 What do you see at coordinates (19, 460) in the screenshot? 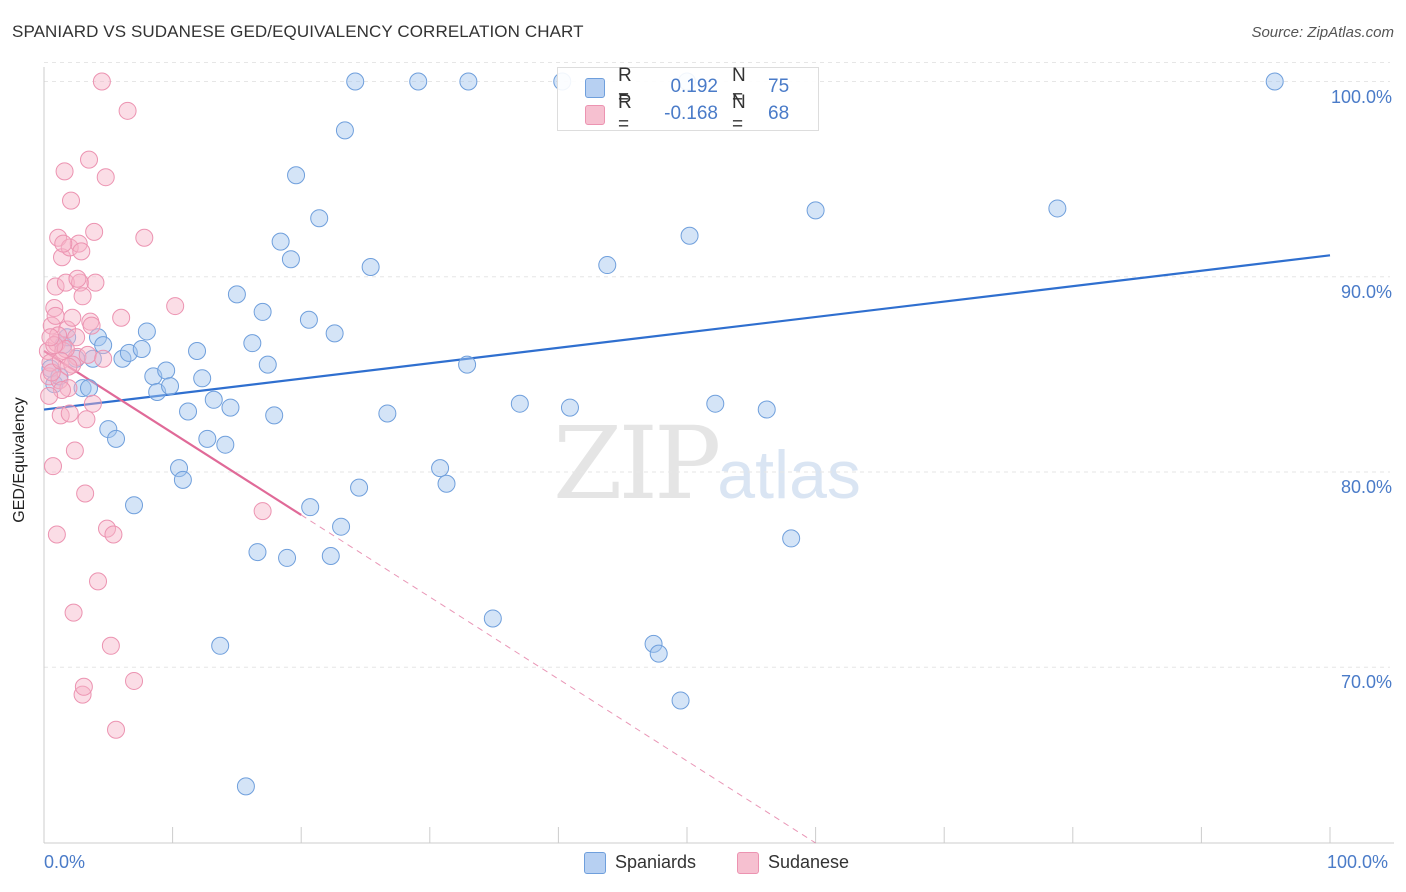
I see `y-axis-label: GED/Equivalency` at bounding box center [19, 460].